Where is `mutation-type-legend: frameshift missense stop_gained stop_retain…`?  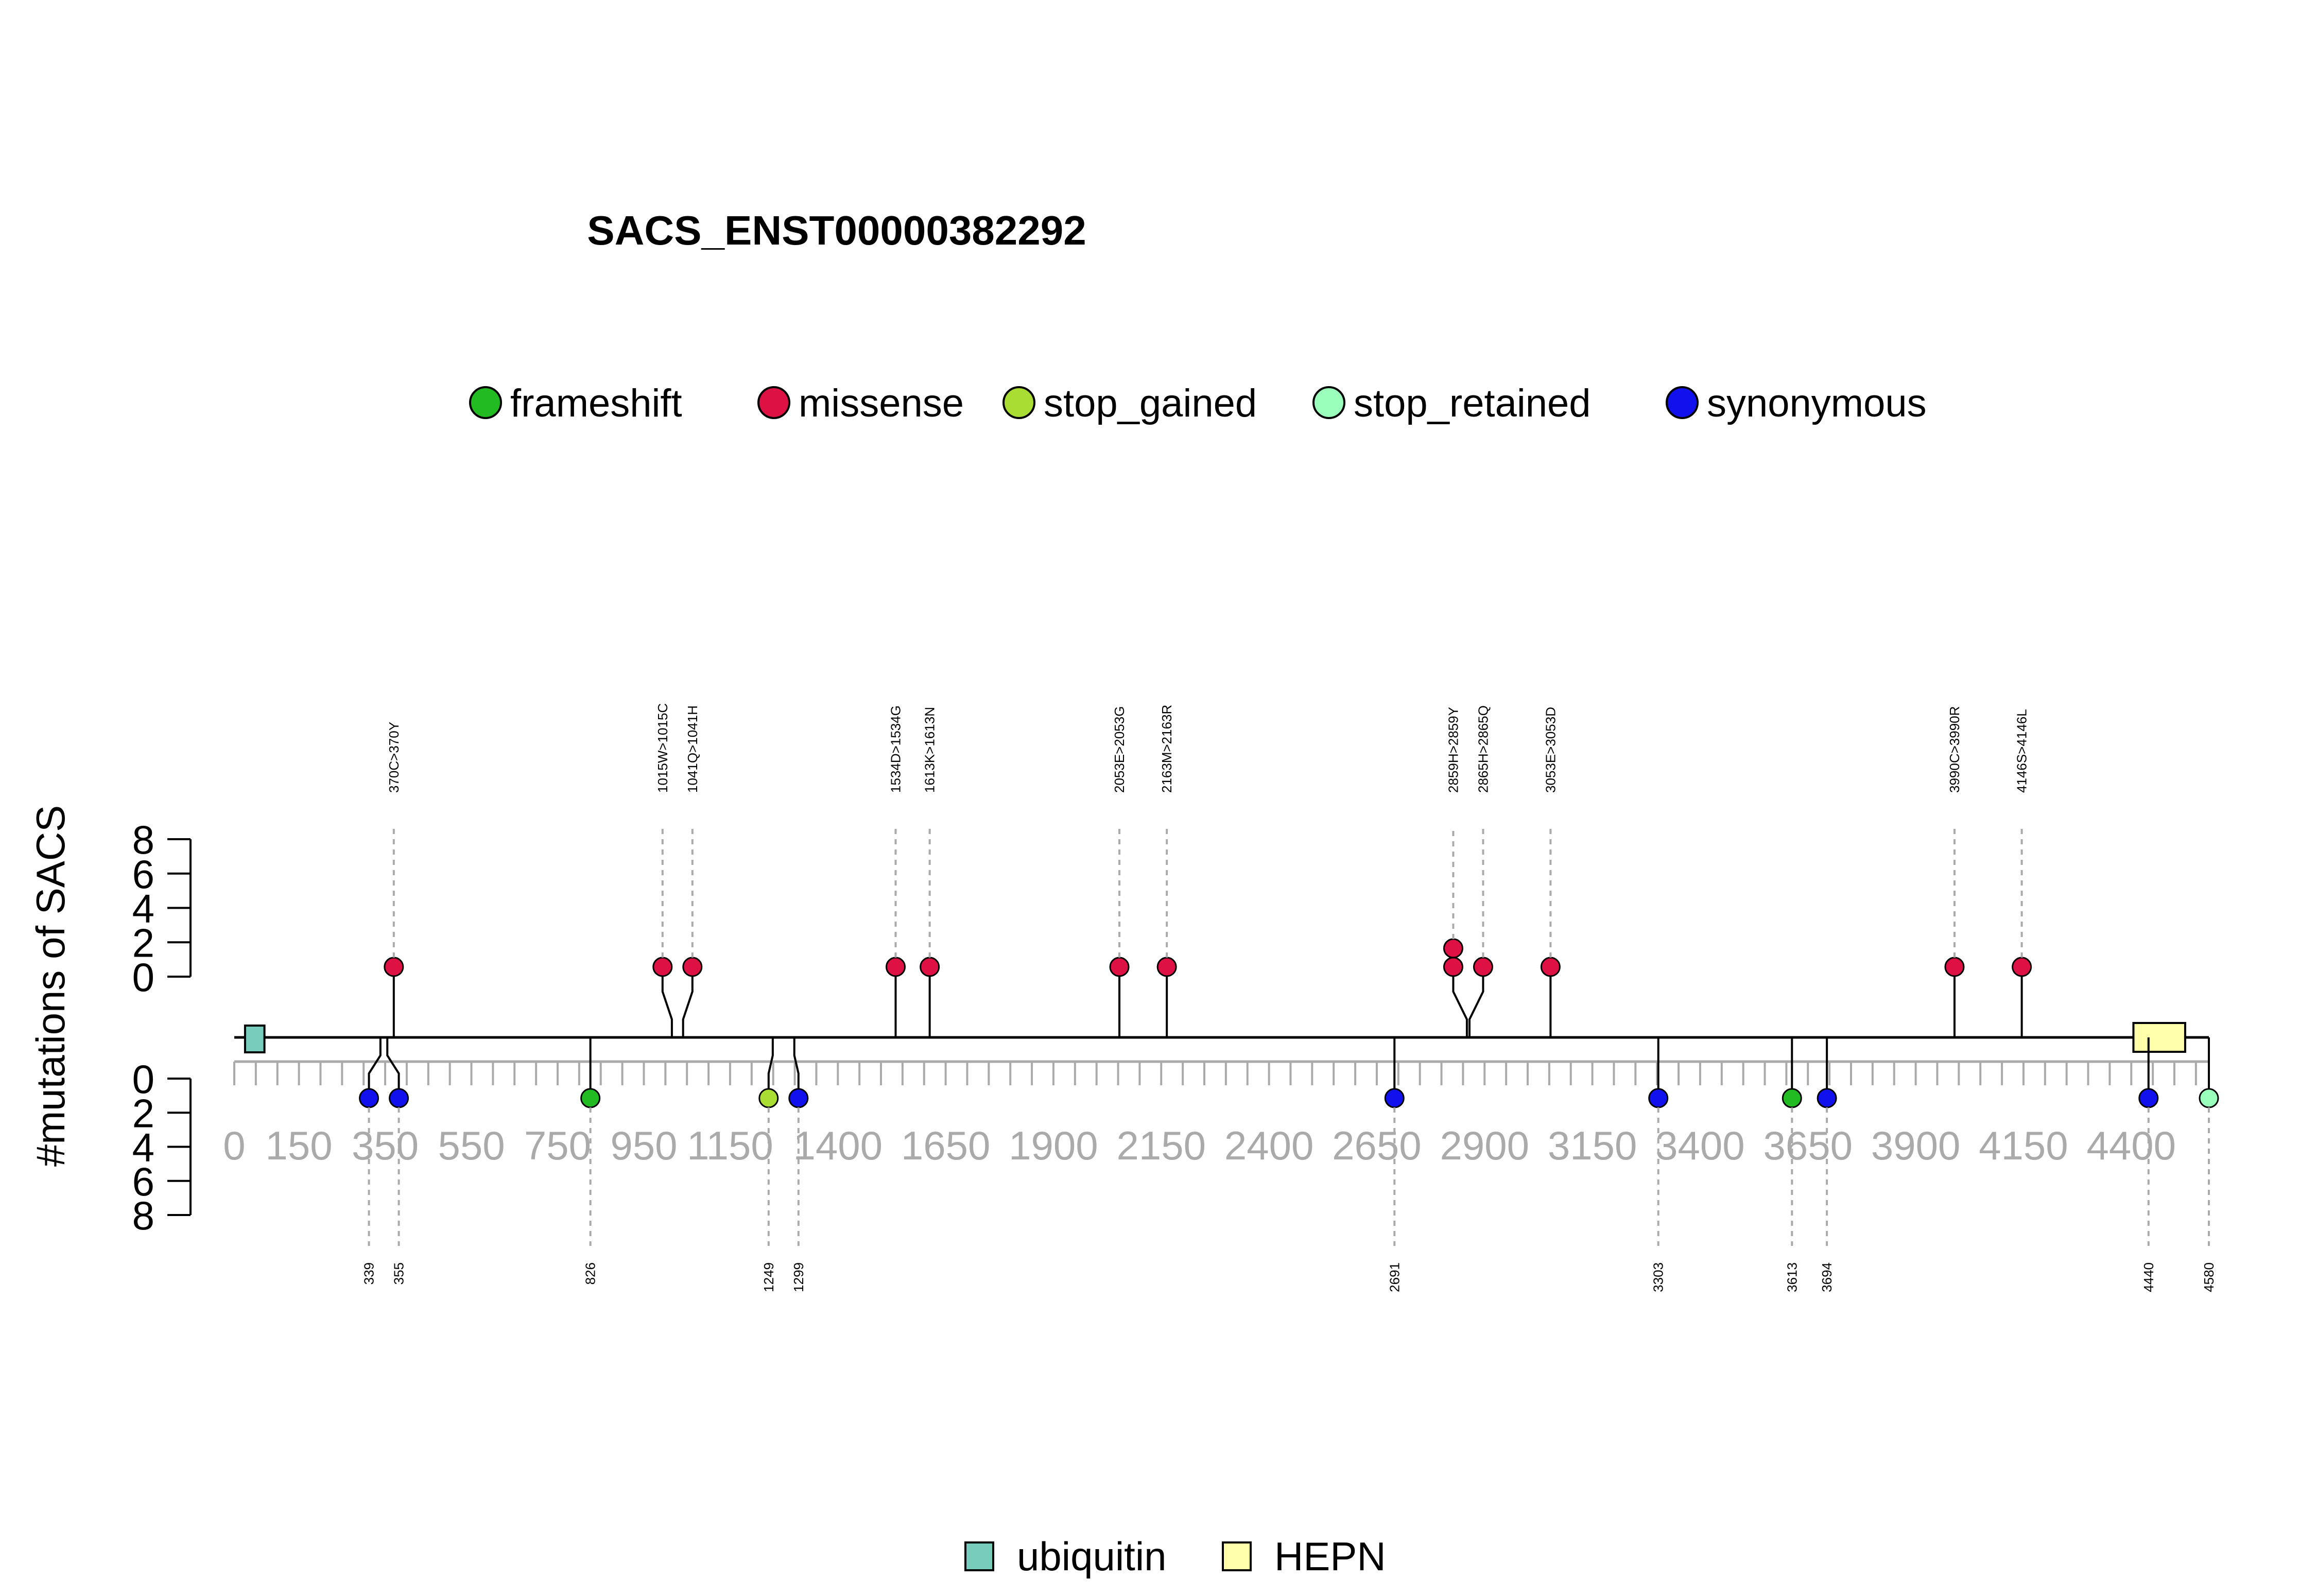 mutation-type-legend: frameshift missense stop_gained stop_retain… is located at coordinates (1198, 403).